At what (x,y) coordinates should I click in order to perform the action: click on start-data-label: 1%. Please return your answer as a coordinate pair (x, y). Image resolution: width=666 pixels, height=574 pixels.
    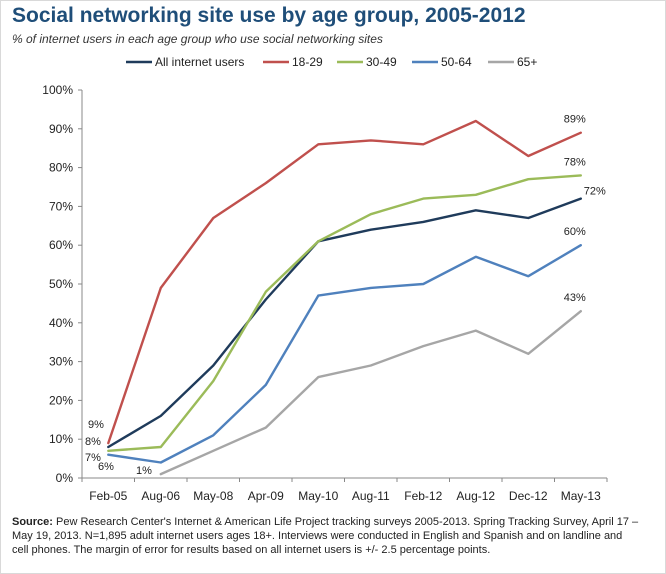
    Looking at the image, I should click on (144, 471).